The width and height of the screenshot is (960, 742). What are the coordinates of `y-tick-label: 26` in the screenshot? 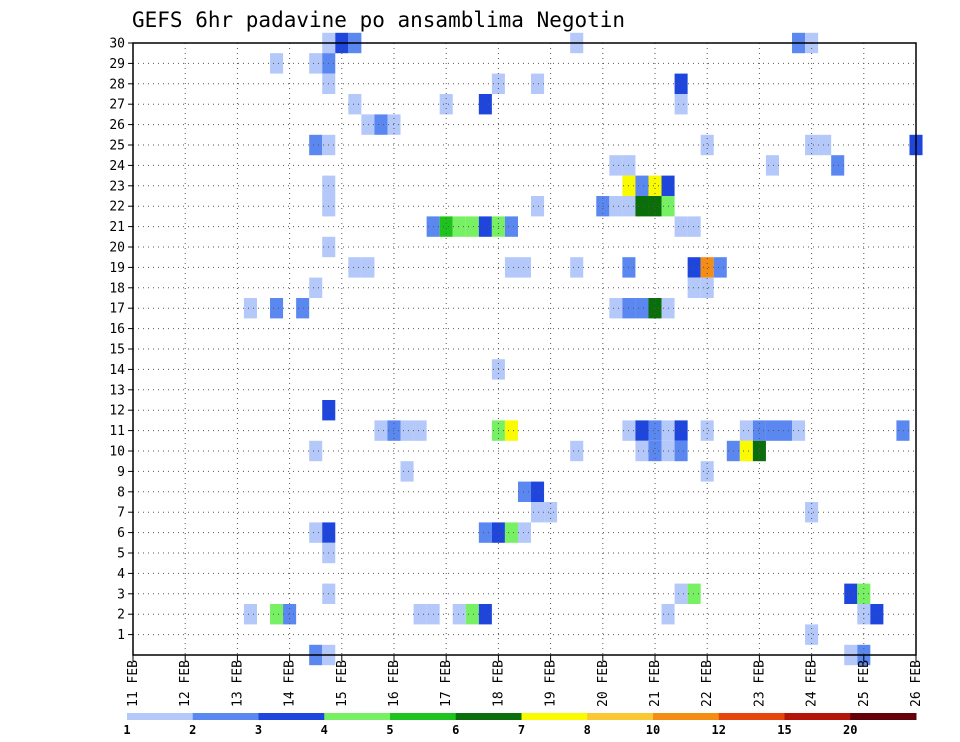 It's located at (117, 125).